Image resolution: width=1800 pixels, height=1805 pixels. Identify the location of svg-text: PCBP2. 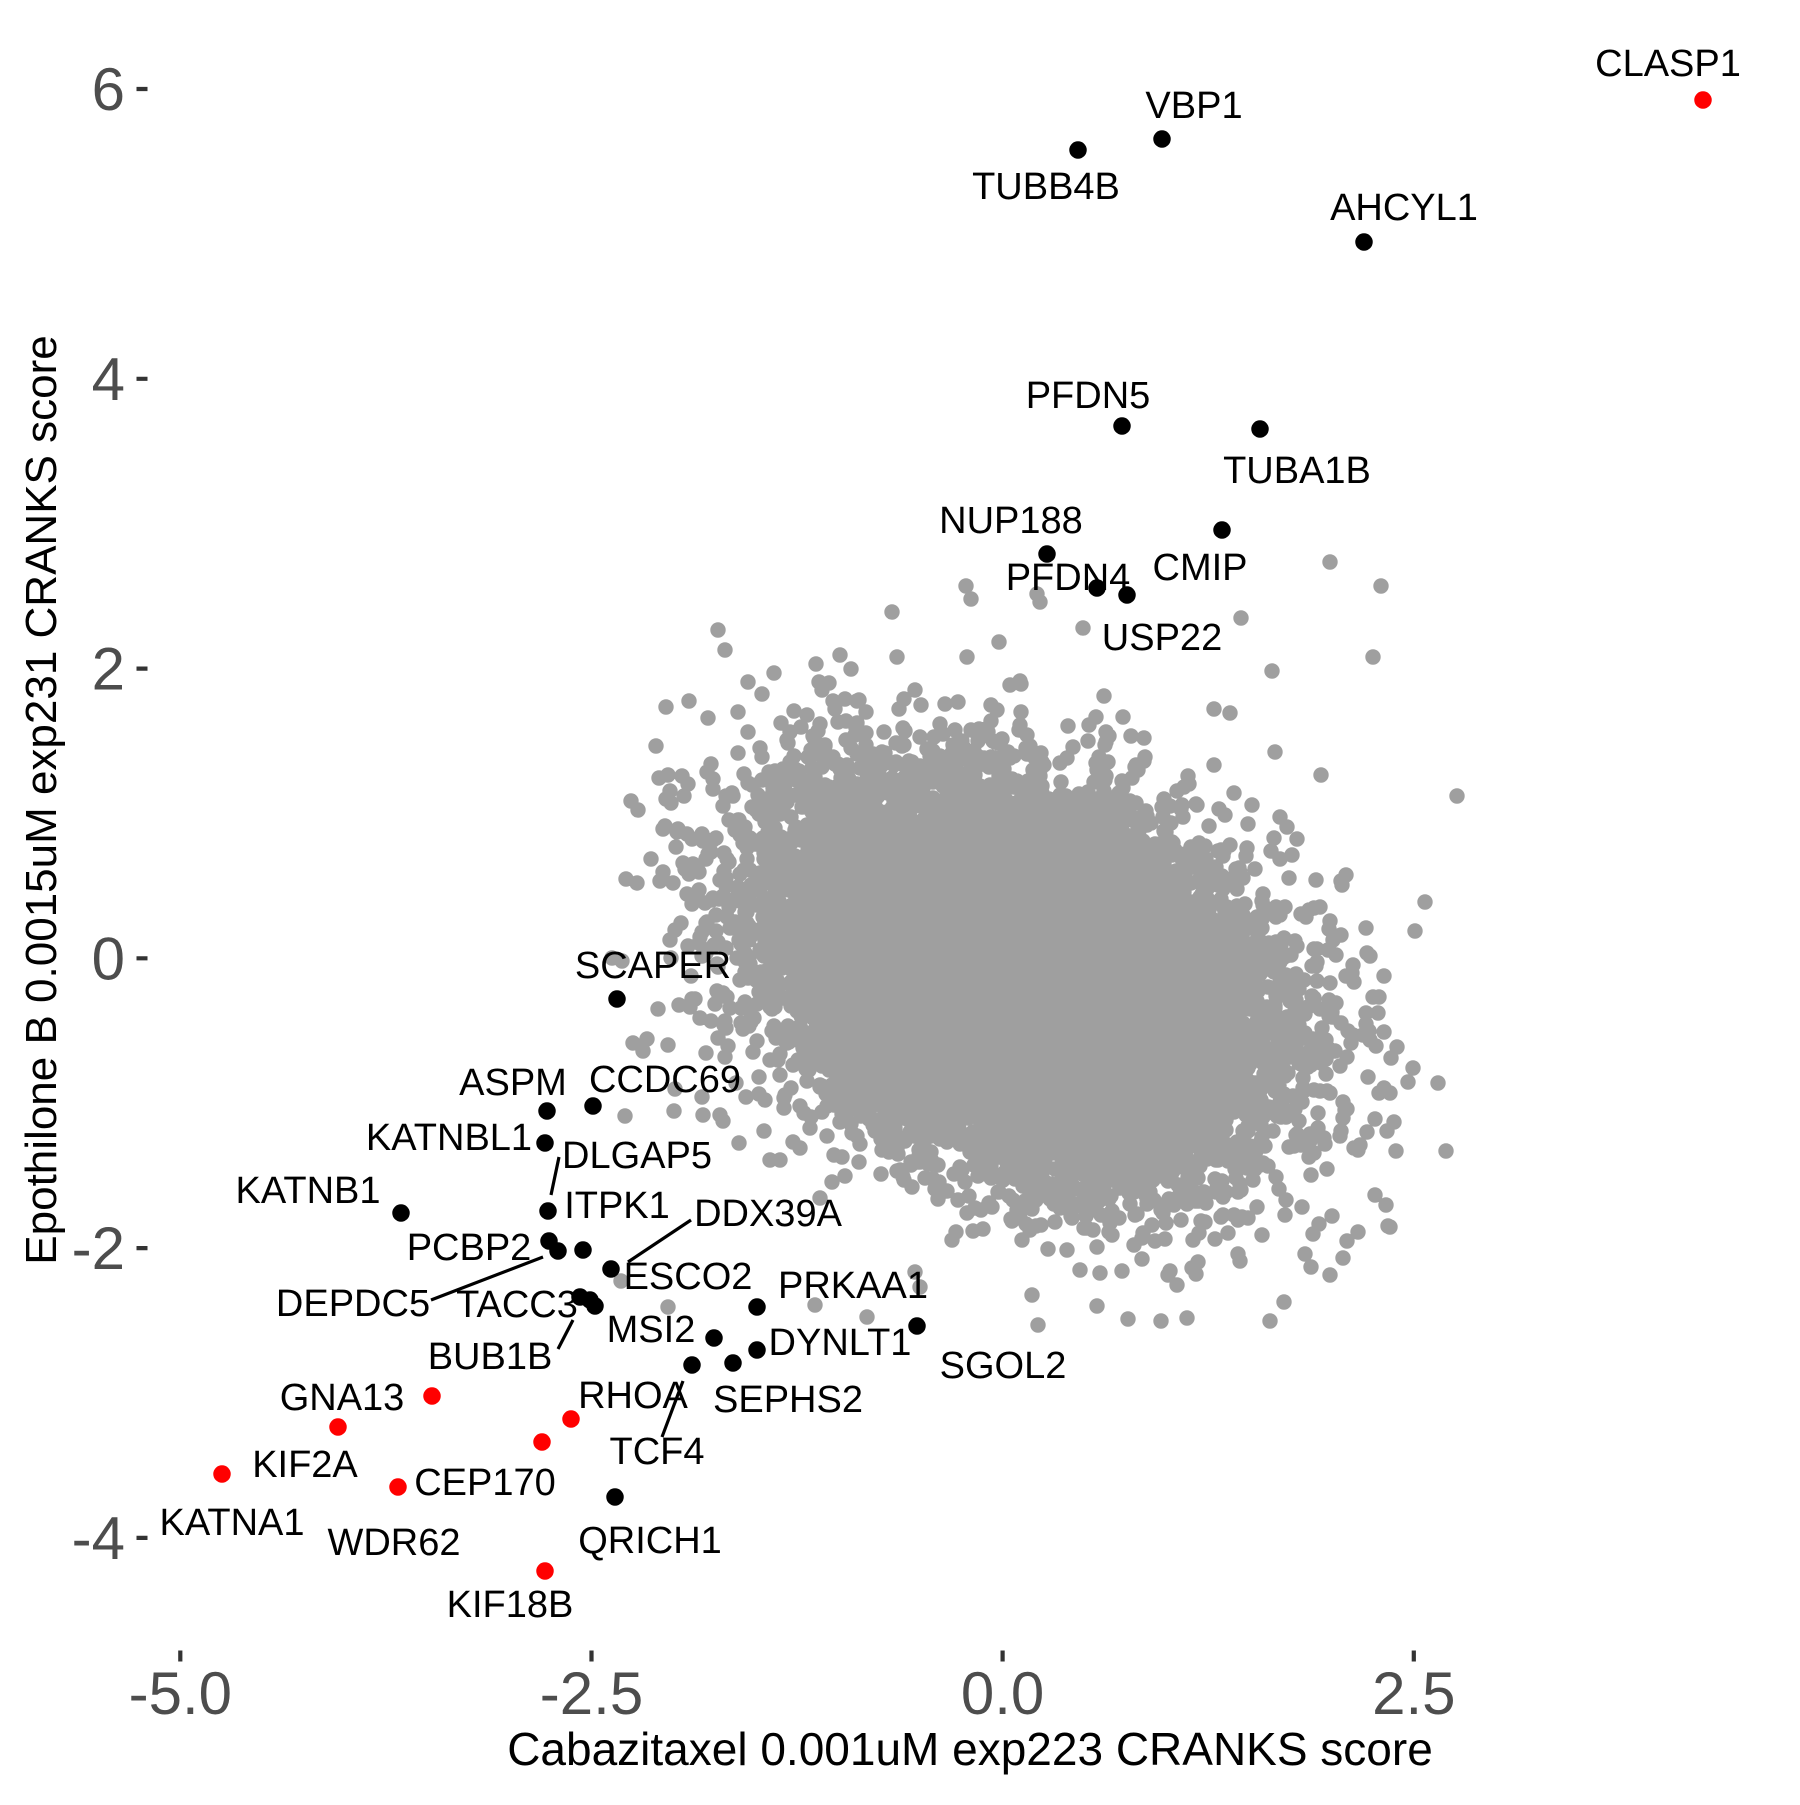
(469, 1248).